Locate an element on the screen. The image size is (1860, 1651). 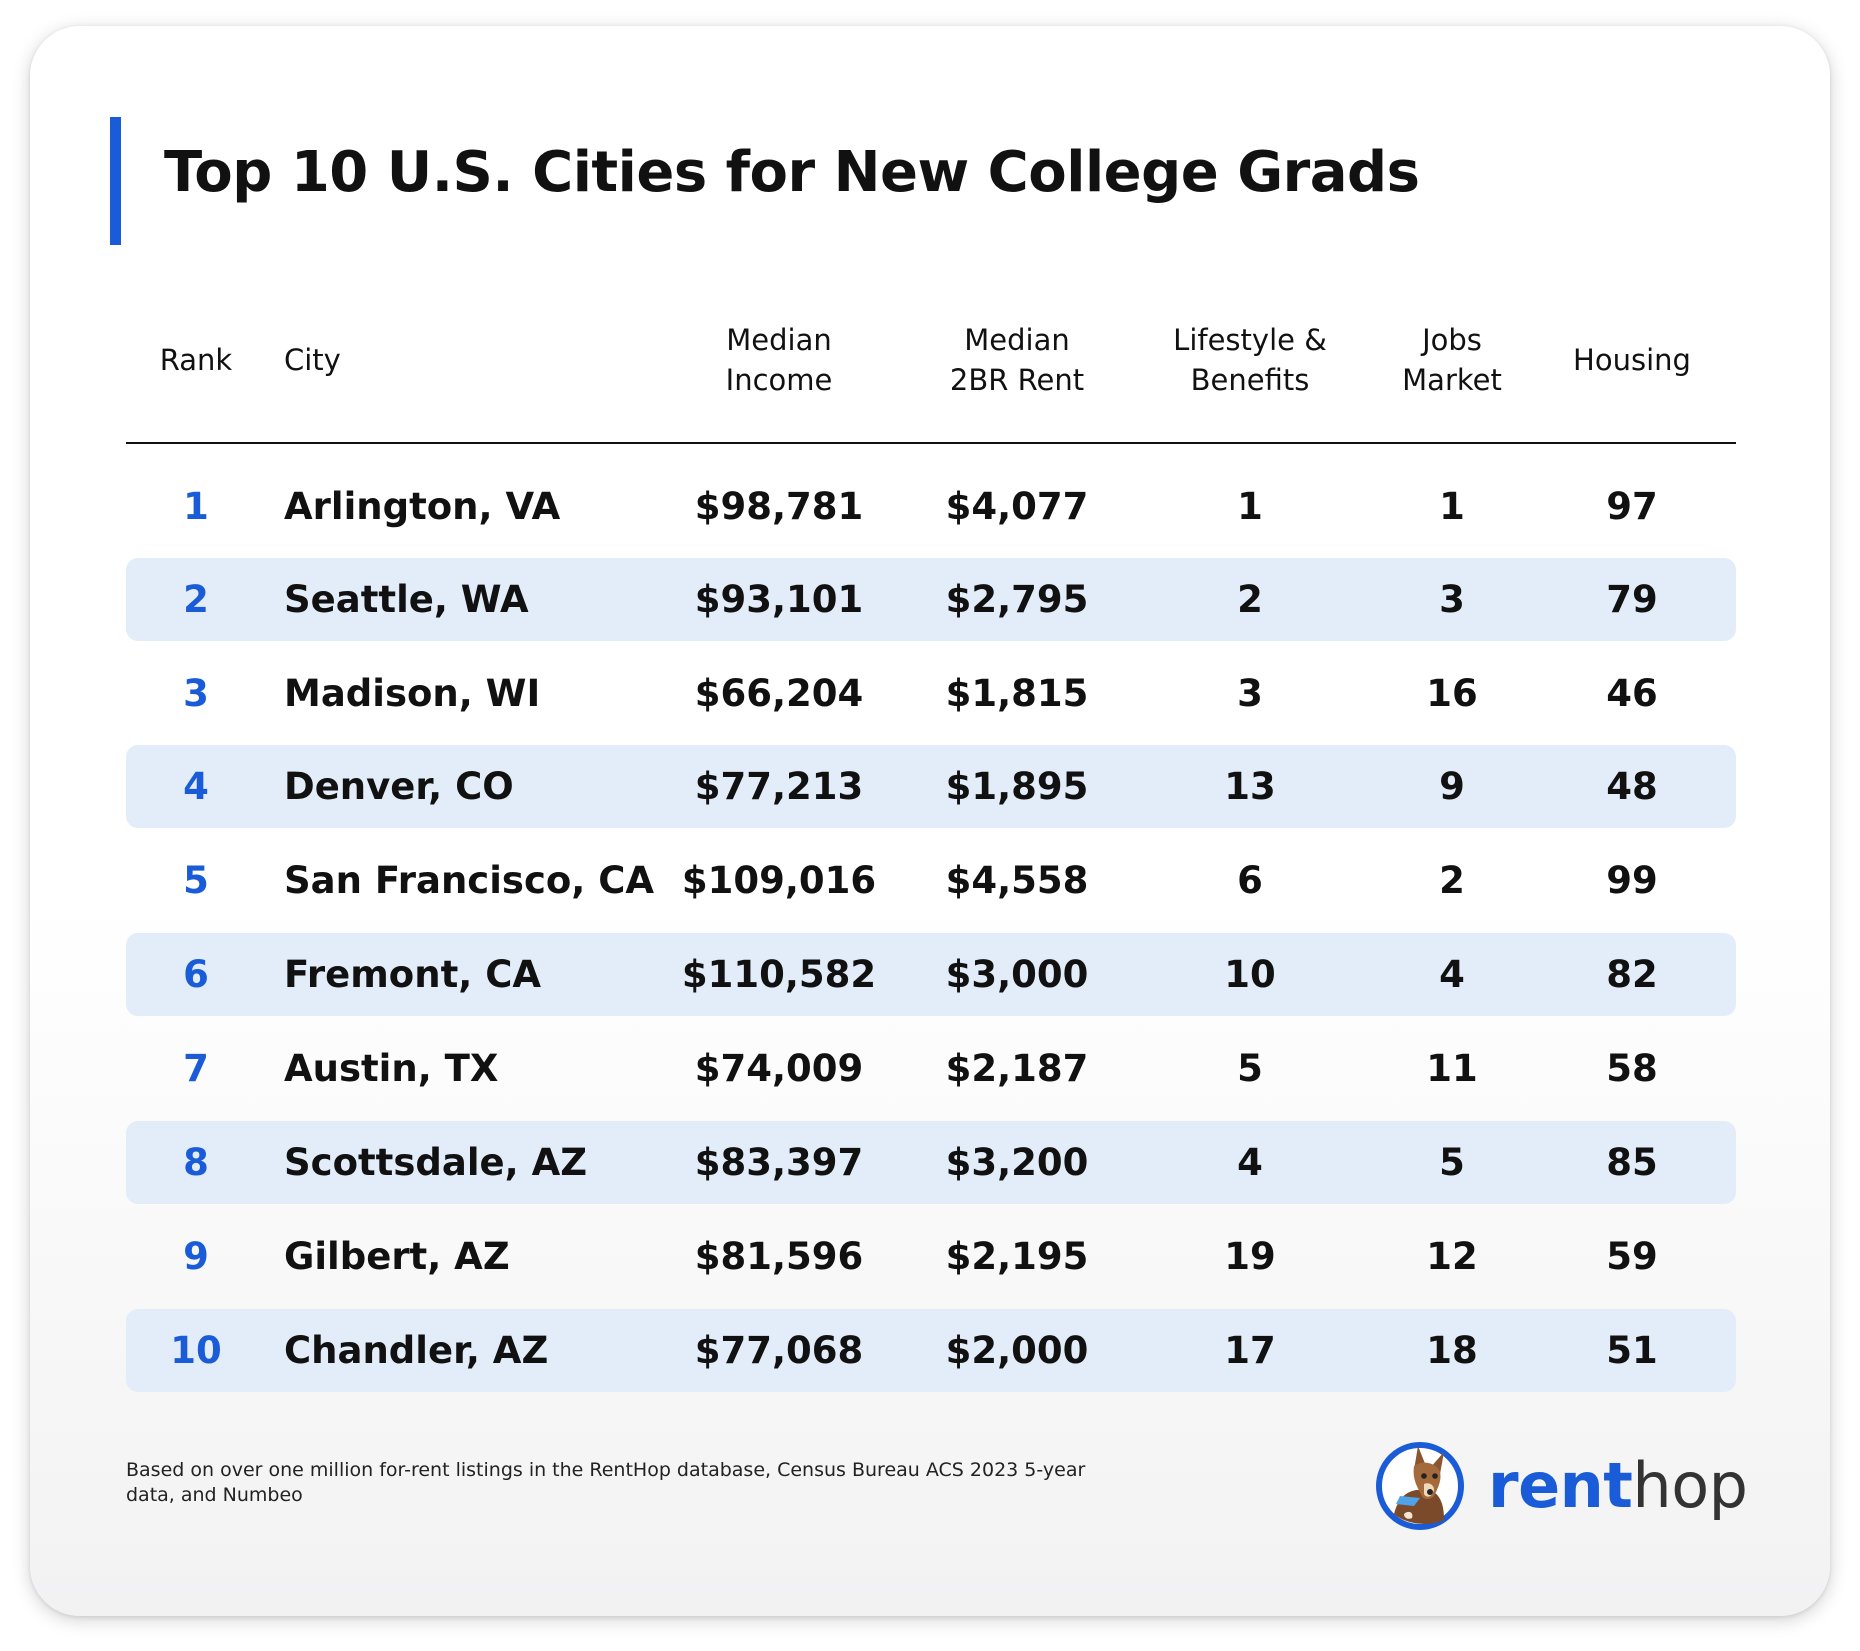
lifestyle-cell: 13 is located at coordinates (1250, 786).